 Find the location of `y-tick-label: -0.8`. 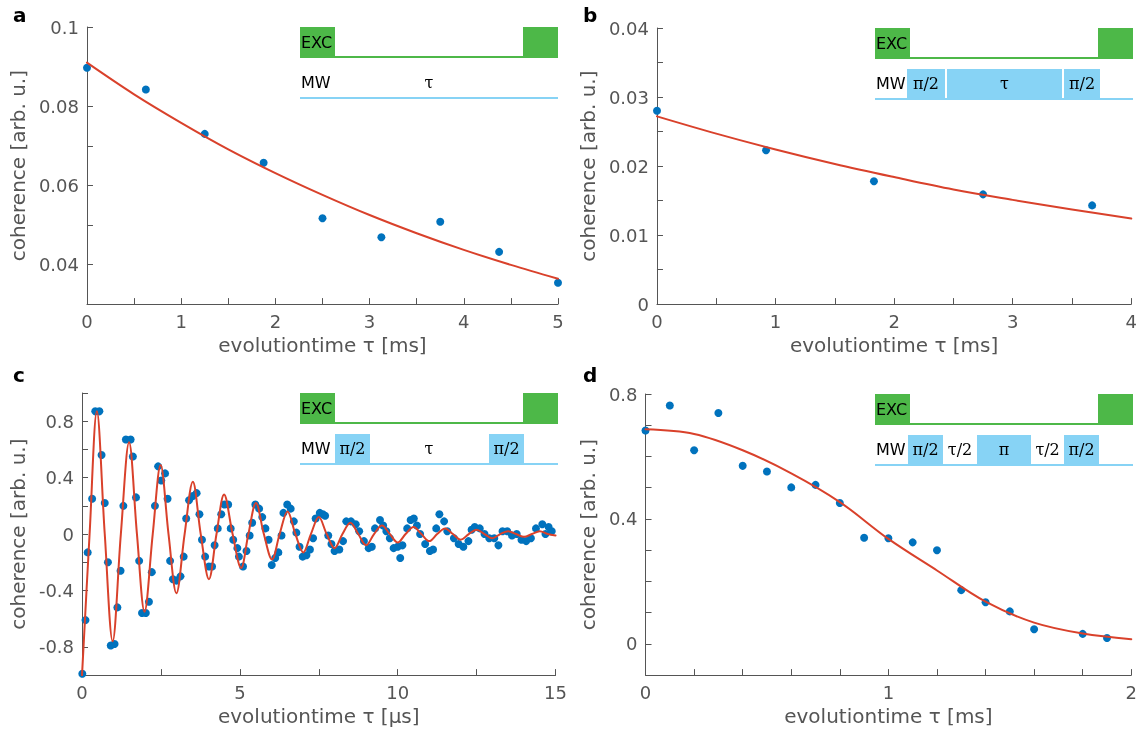

y-tick-label: -0.8 is located at coordinates (56, 647).